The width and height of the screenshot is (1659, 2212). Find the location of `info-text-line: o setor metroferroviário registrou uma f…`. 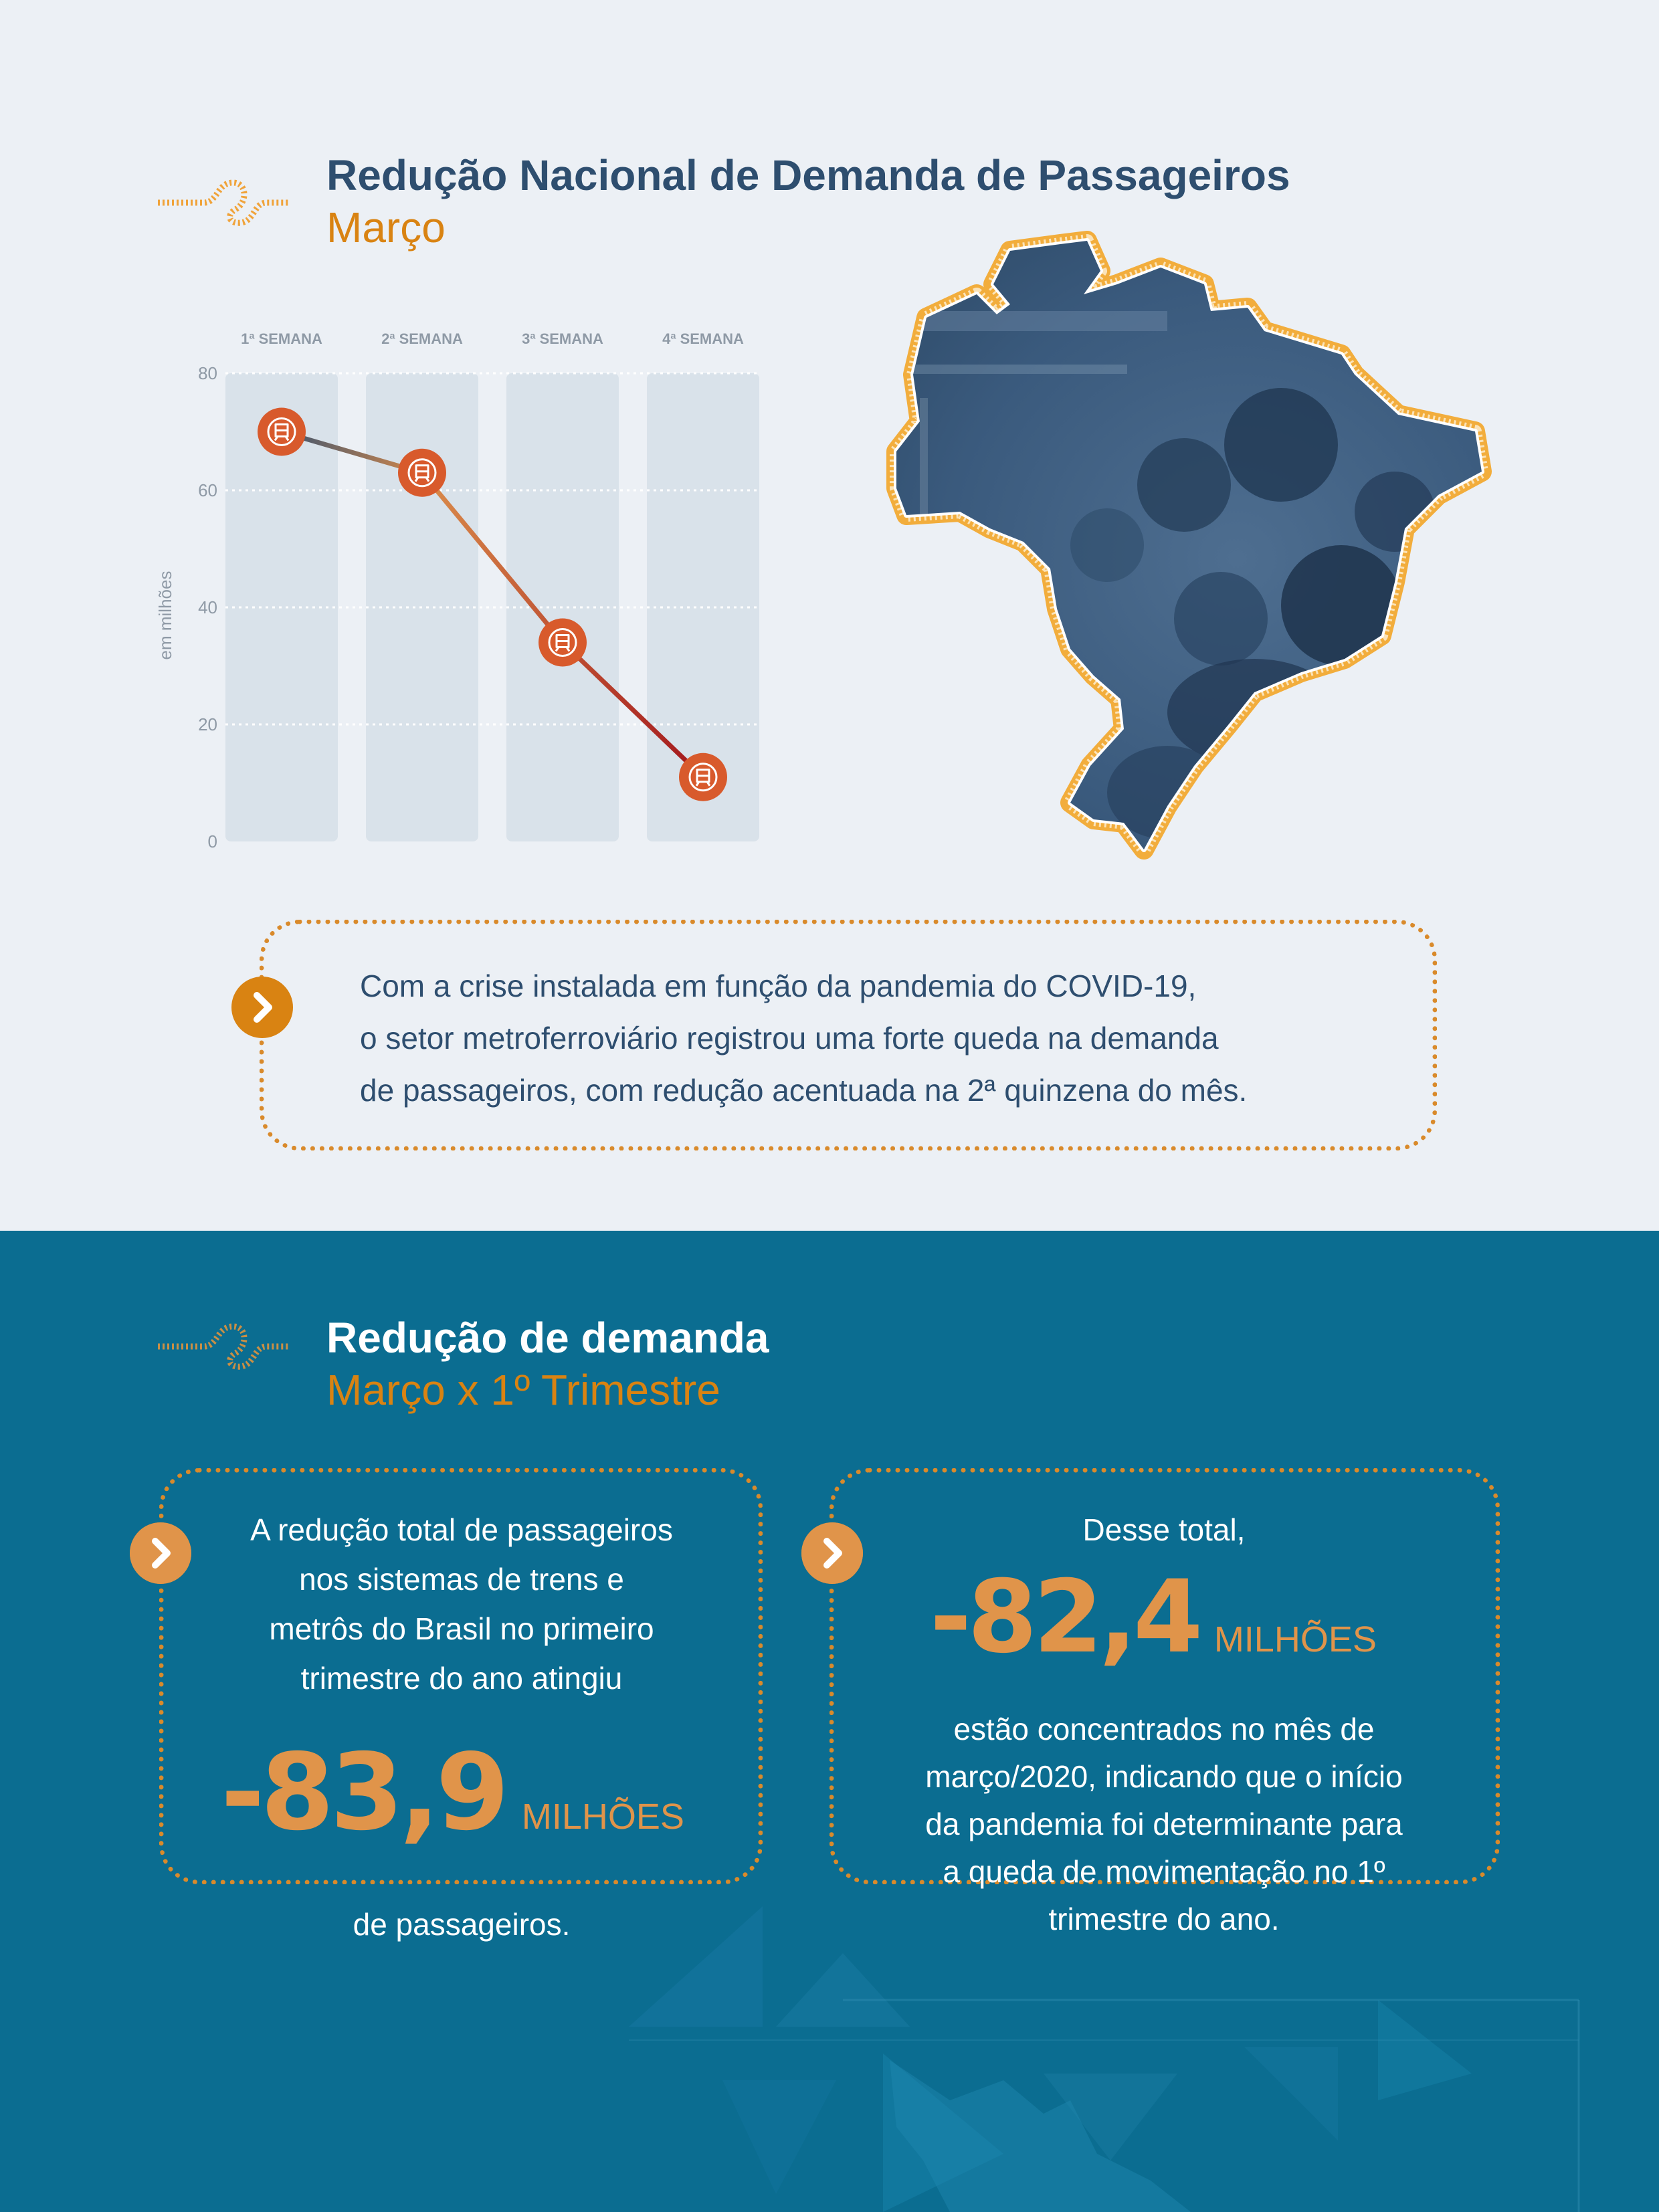

info-text-line: o setor metroferroviário registrou uma f… is located at coordinates (789, 1038).